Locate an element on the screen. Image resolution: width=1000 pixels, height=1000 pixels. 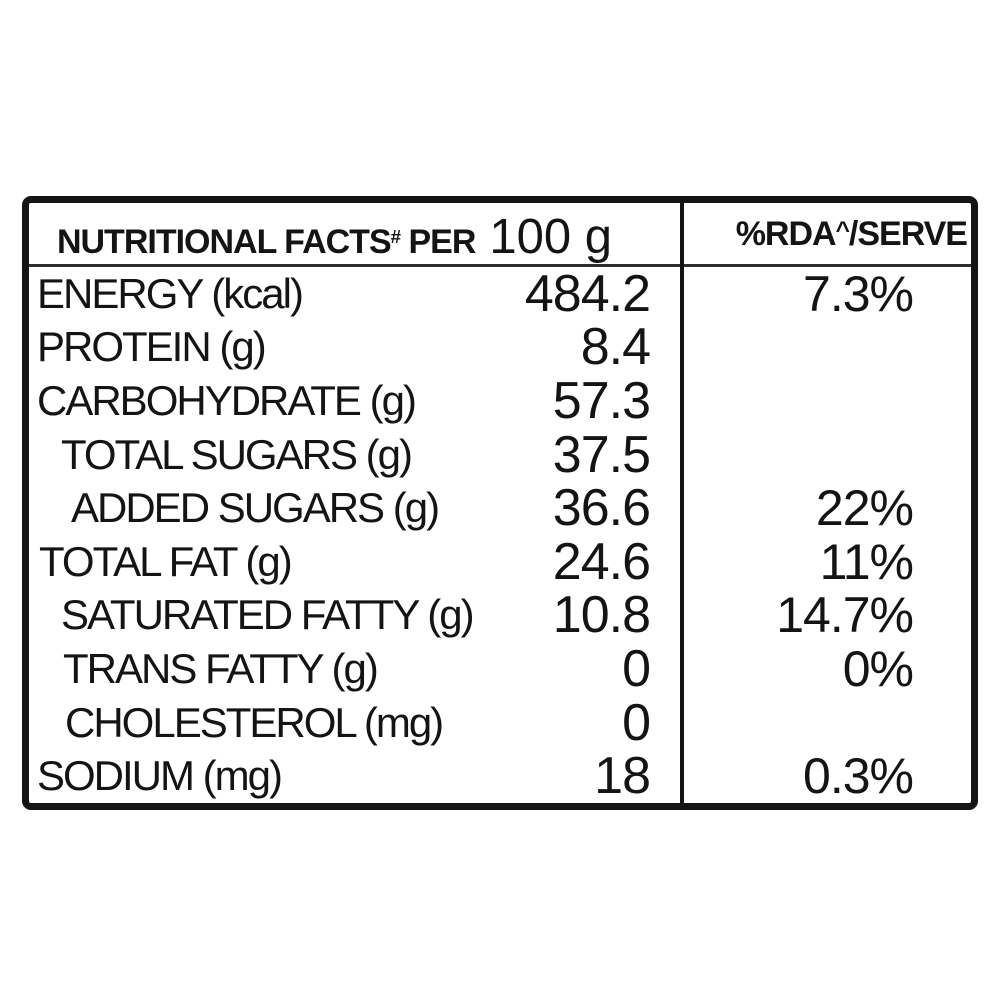
nutrient-rda: 11% is located at coordinates (866, 561).